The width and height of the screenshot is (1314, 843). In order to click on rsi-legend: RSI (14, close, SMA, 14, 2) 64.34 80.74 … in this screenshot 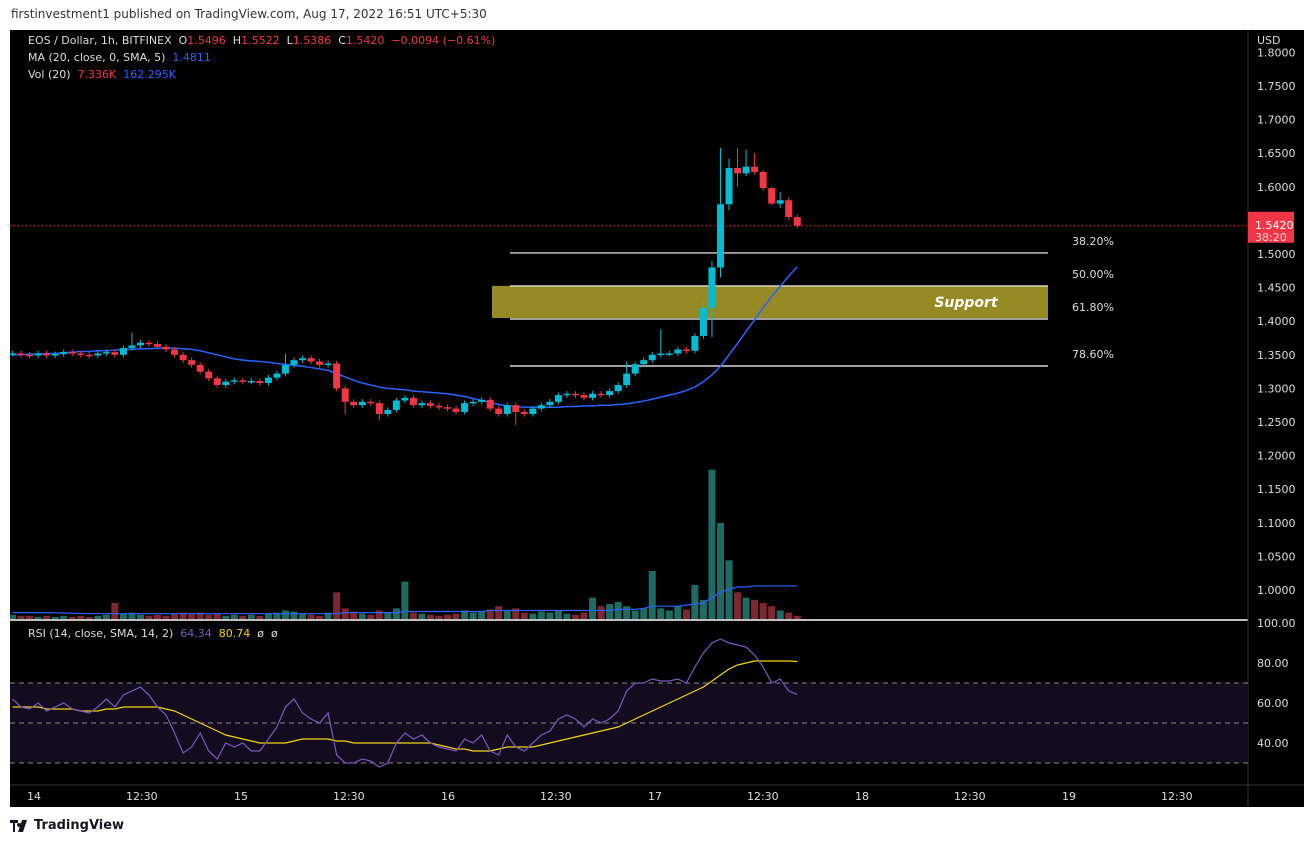, I will do `click(153, 633)`.